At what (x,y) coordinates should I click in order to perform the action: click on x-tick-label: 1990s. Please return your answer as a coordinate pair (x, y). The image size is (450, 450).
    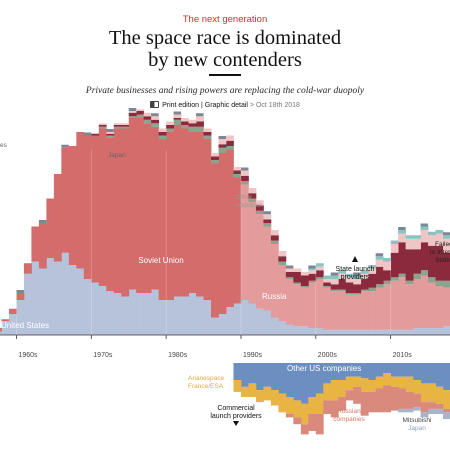
    Looking at the image, I should click on (253, 355).